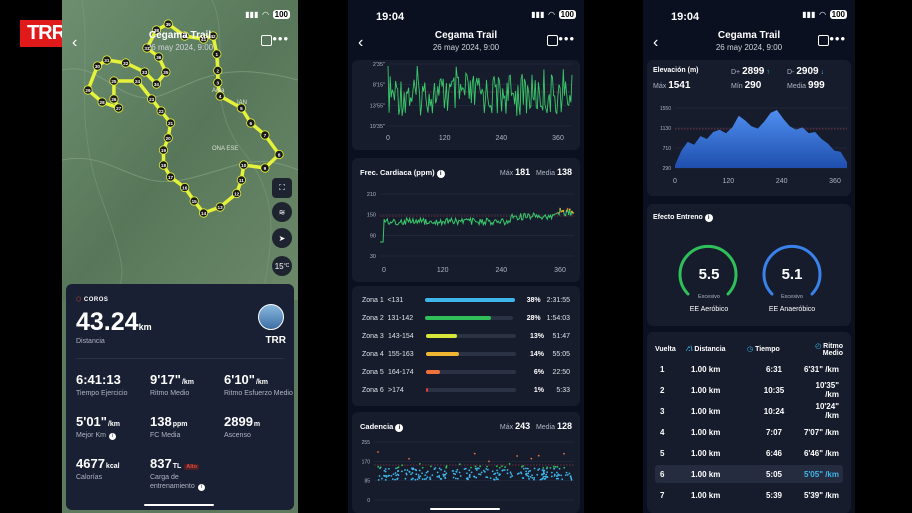 This screenshot has width=912, height=513. Describe the element at coordinates (194, 201) in the screenshot. I see `route-marker: 15` at that location.